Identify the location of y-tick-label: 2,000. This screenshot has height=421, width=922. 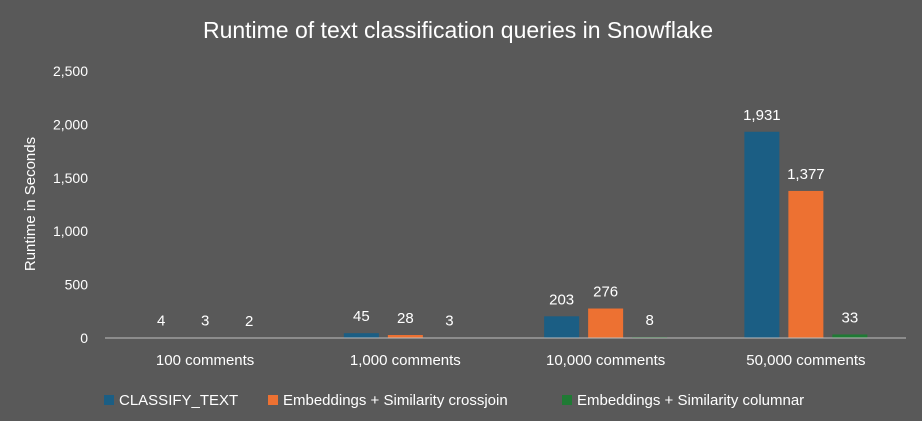
(70, 124).